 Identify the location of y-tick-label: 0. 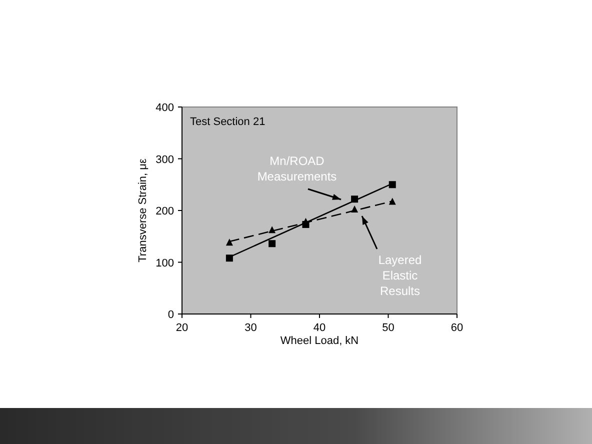
(171, 315).